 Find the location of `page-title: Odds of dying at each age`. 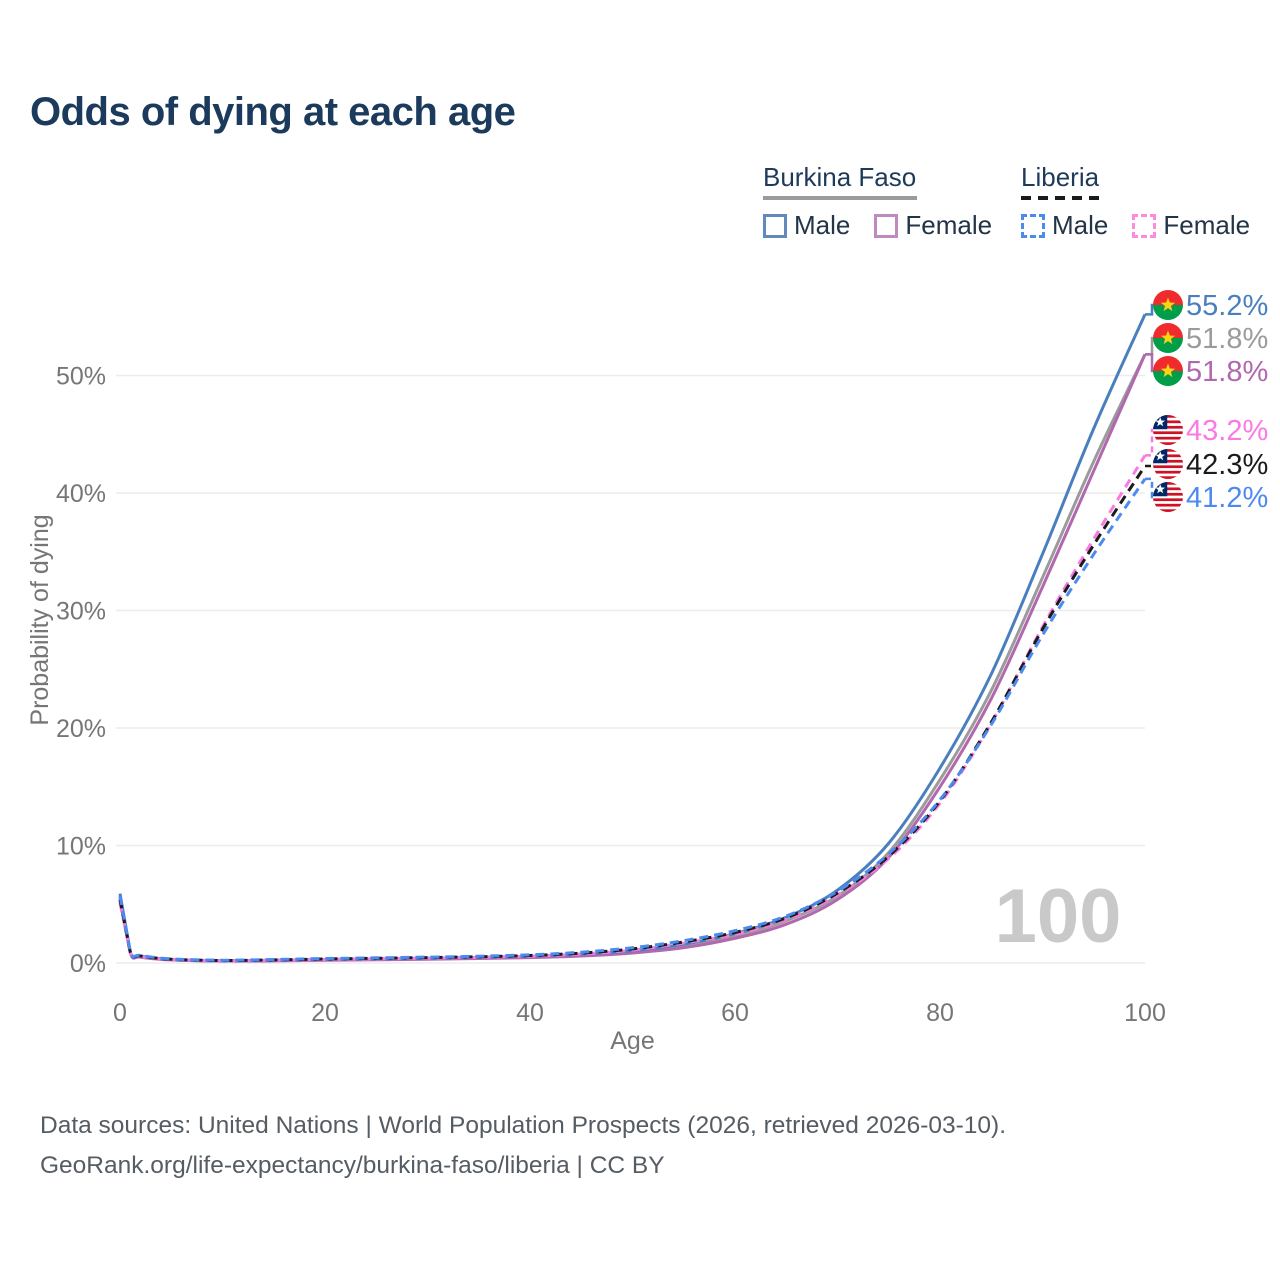

page-title: Odds of dying at each age is located at coordinates (273, 112).